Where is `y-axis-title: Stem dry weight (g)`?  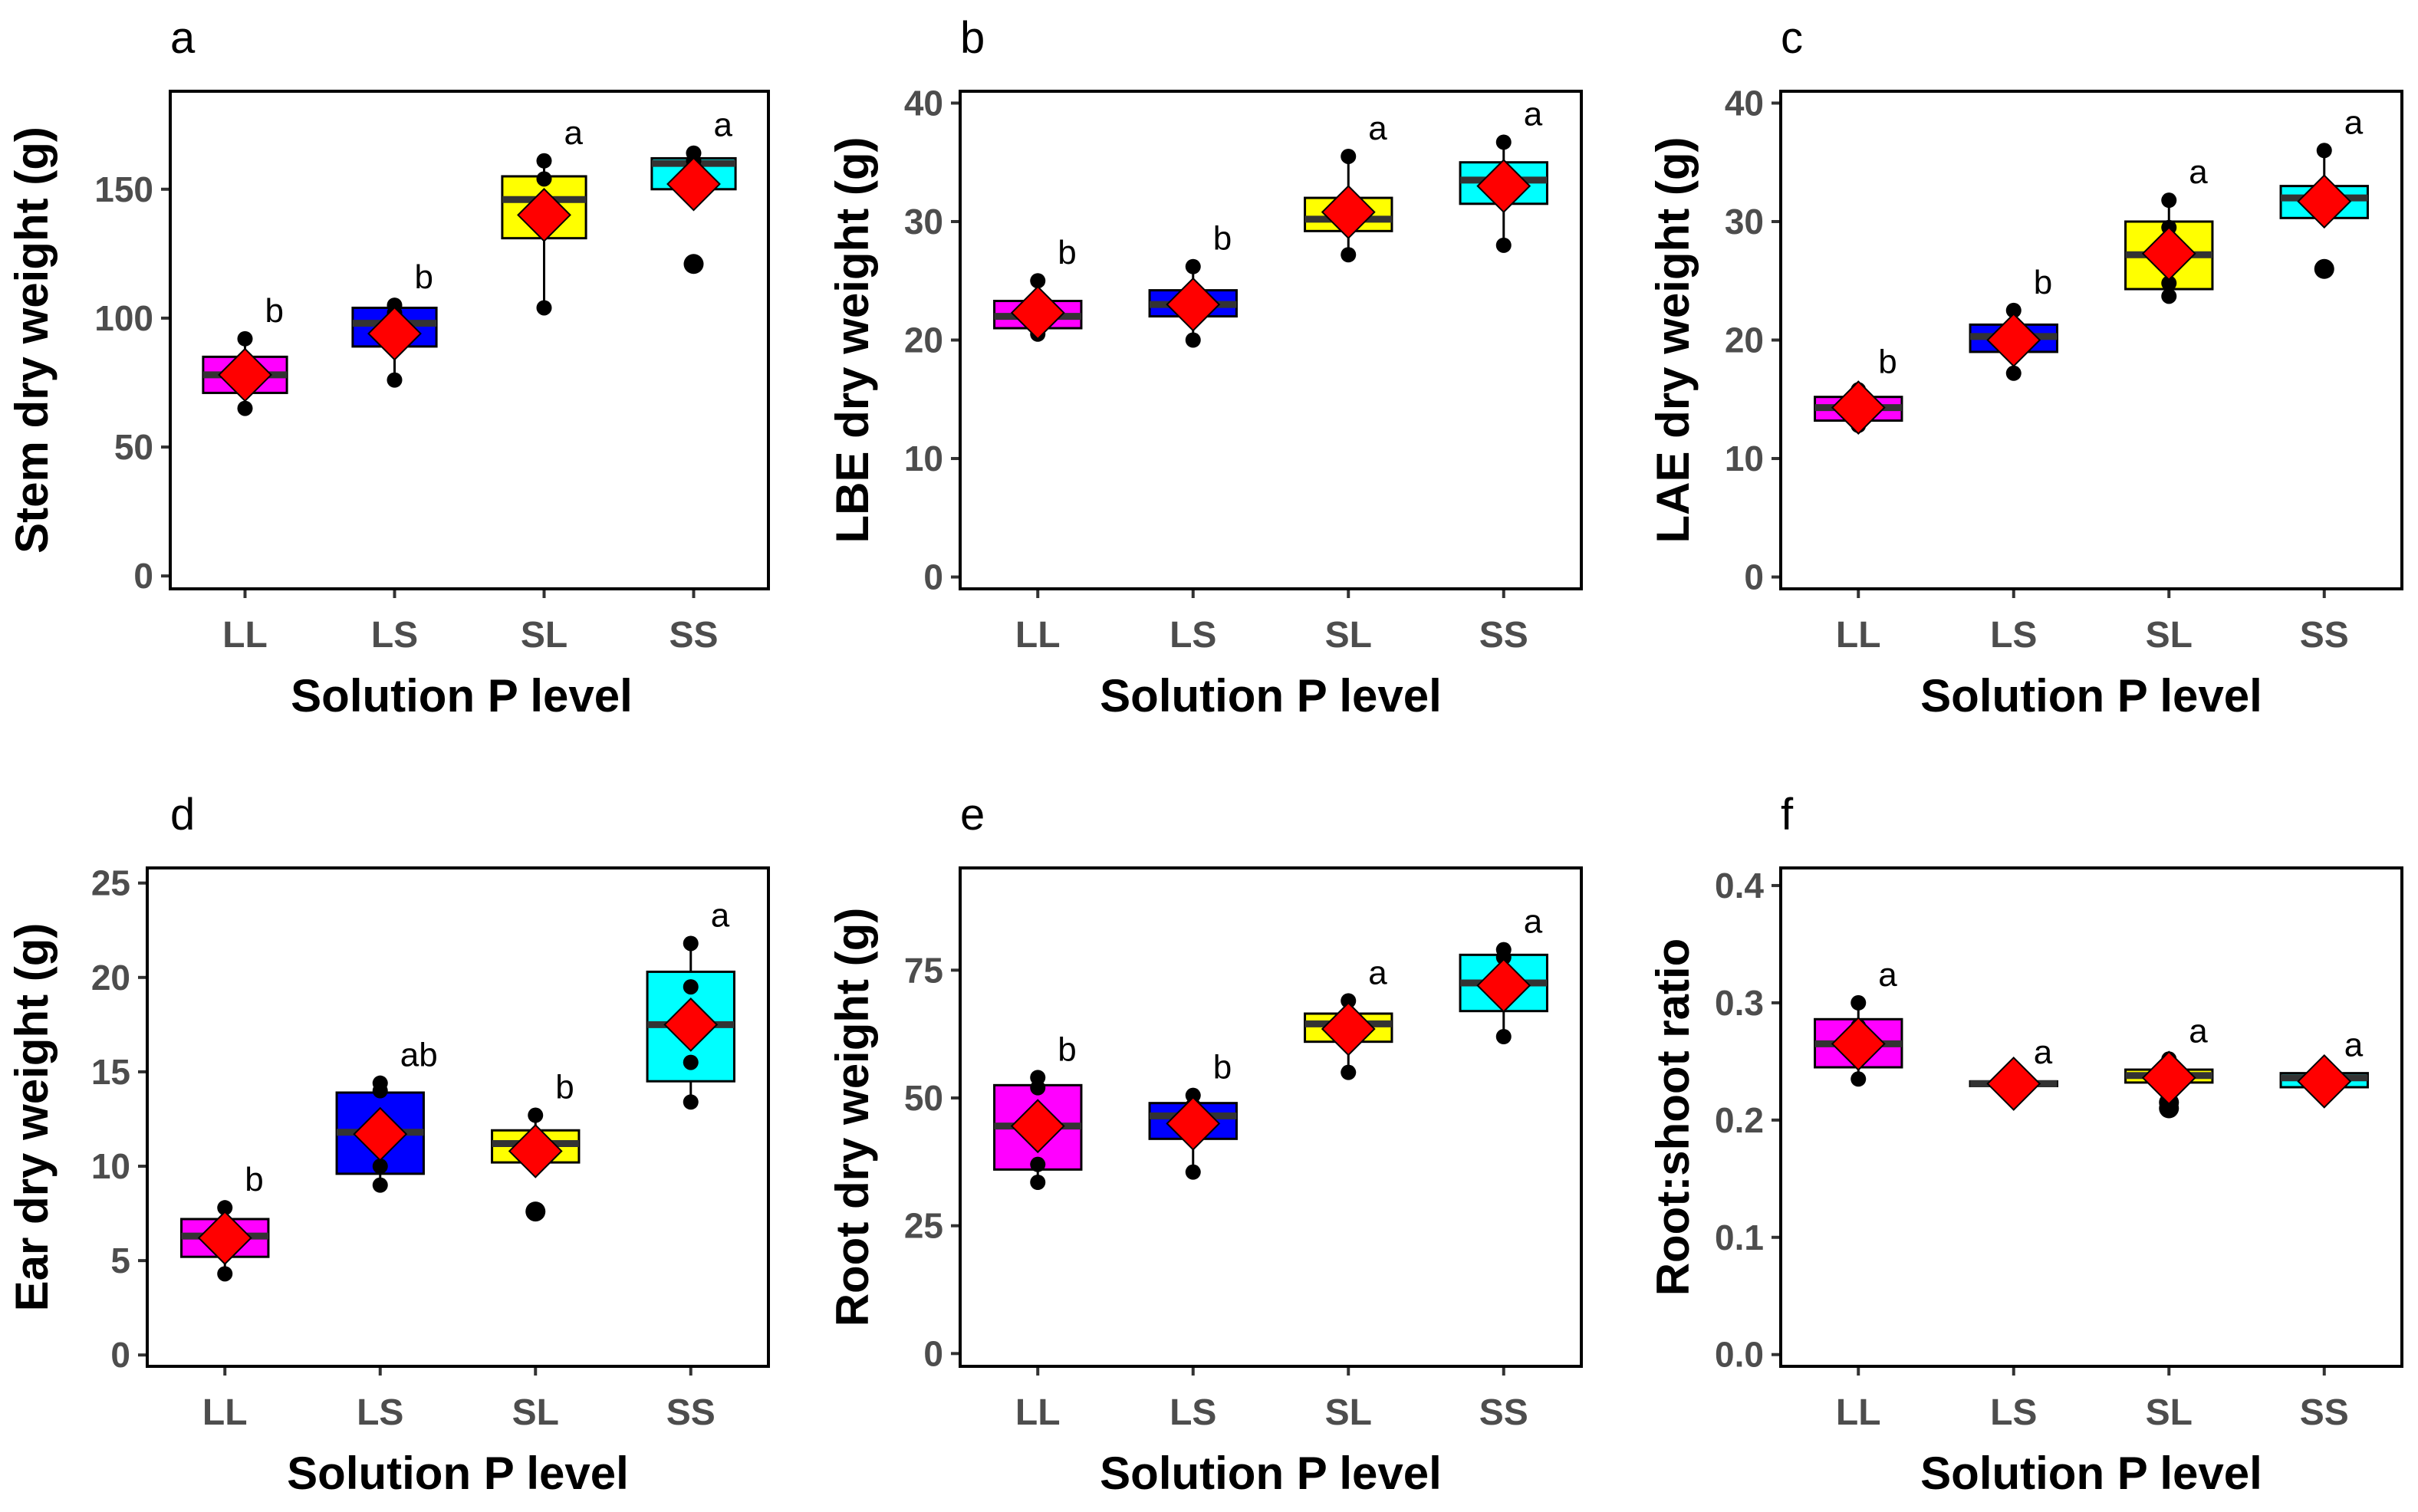 y-axis-title: Stem dry weight (g) is located at coordinates (32, 340).